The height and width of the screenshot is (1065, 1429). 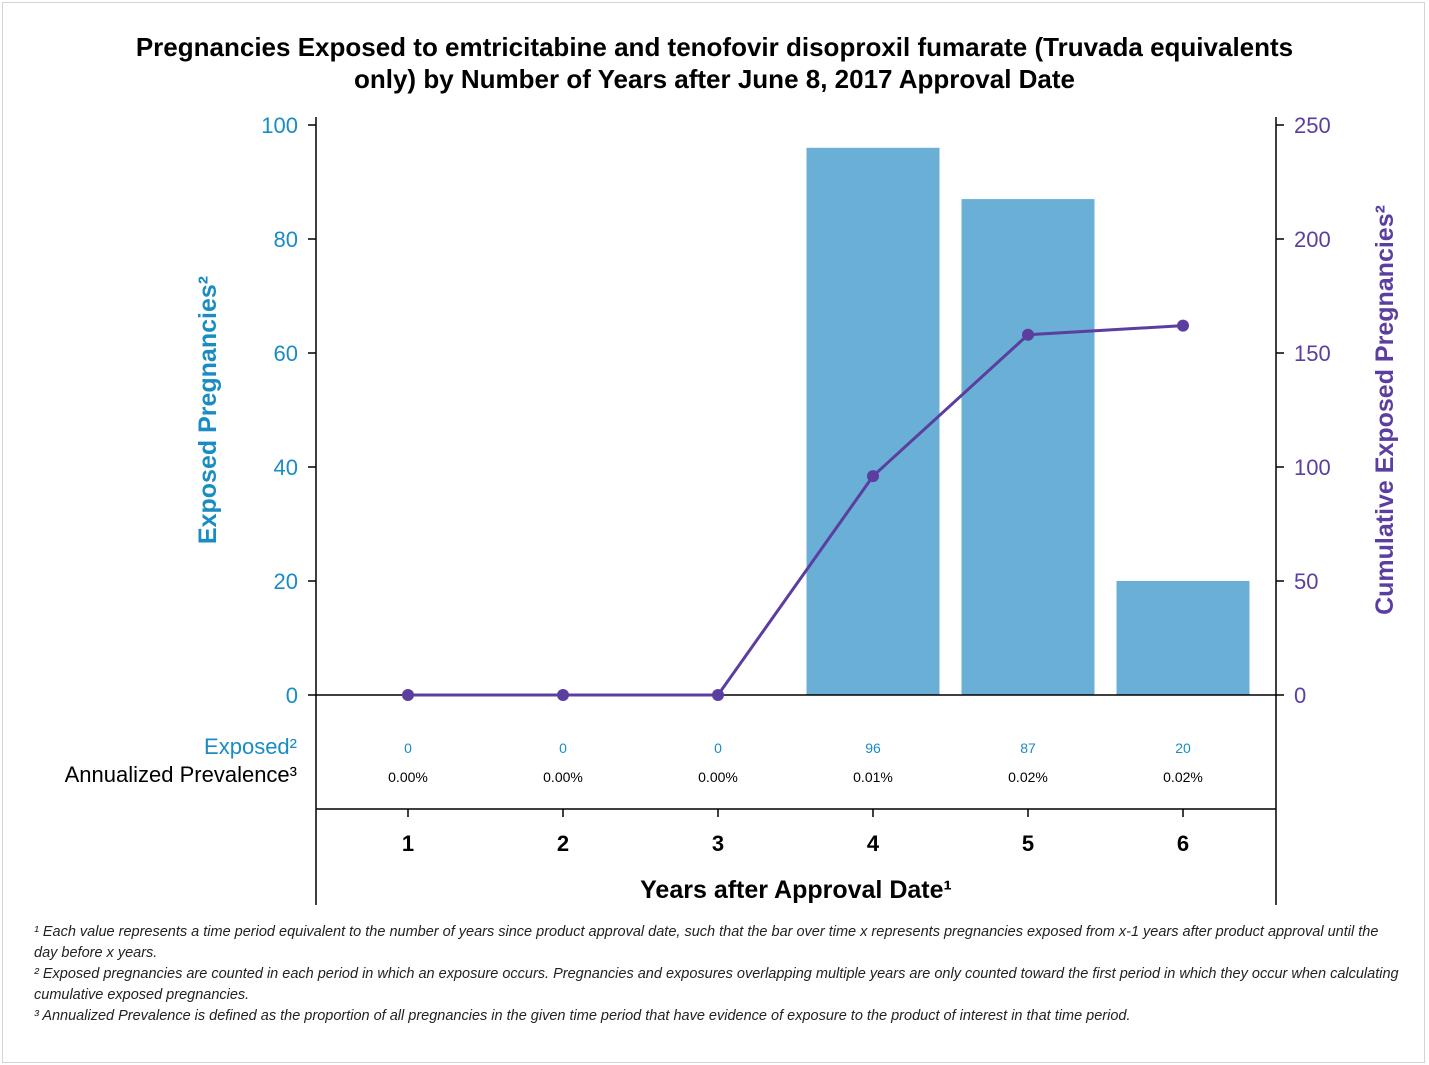 What do you see at coordinates (873, 777) in the screenshot?
I see `table-cell: 0.01%` at bounding box center [873, 777].